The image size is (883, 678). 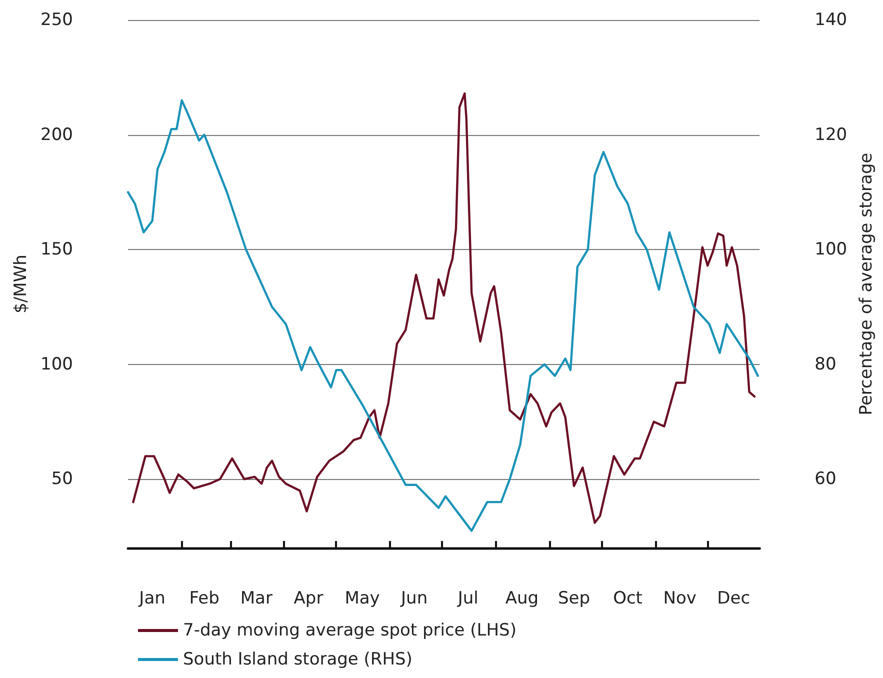 I want to click on x-tick-label: Feb, so click(x=204, y=598).